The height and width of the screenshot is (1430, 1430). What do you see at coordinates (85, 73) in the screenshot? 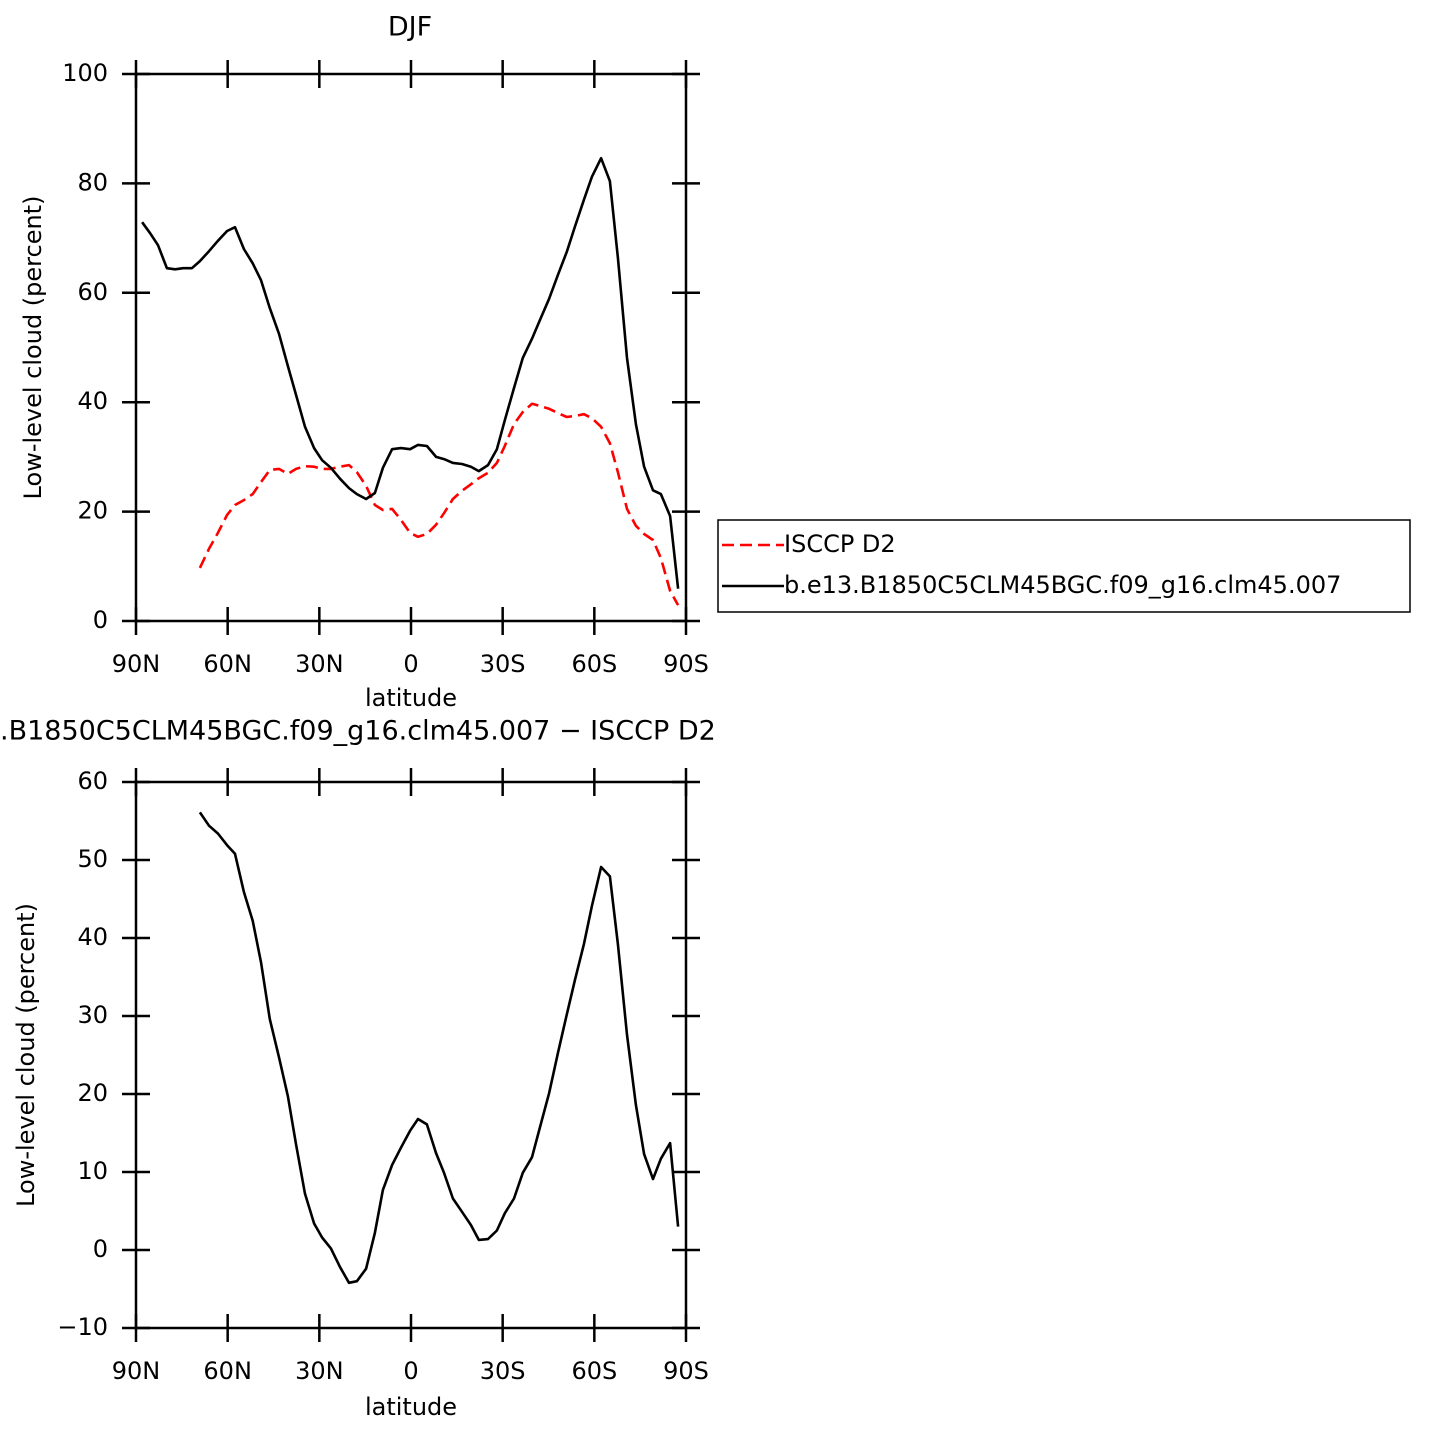
I see `y-tick-label: 100` at bounding box center [85, 73].